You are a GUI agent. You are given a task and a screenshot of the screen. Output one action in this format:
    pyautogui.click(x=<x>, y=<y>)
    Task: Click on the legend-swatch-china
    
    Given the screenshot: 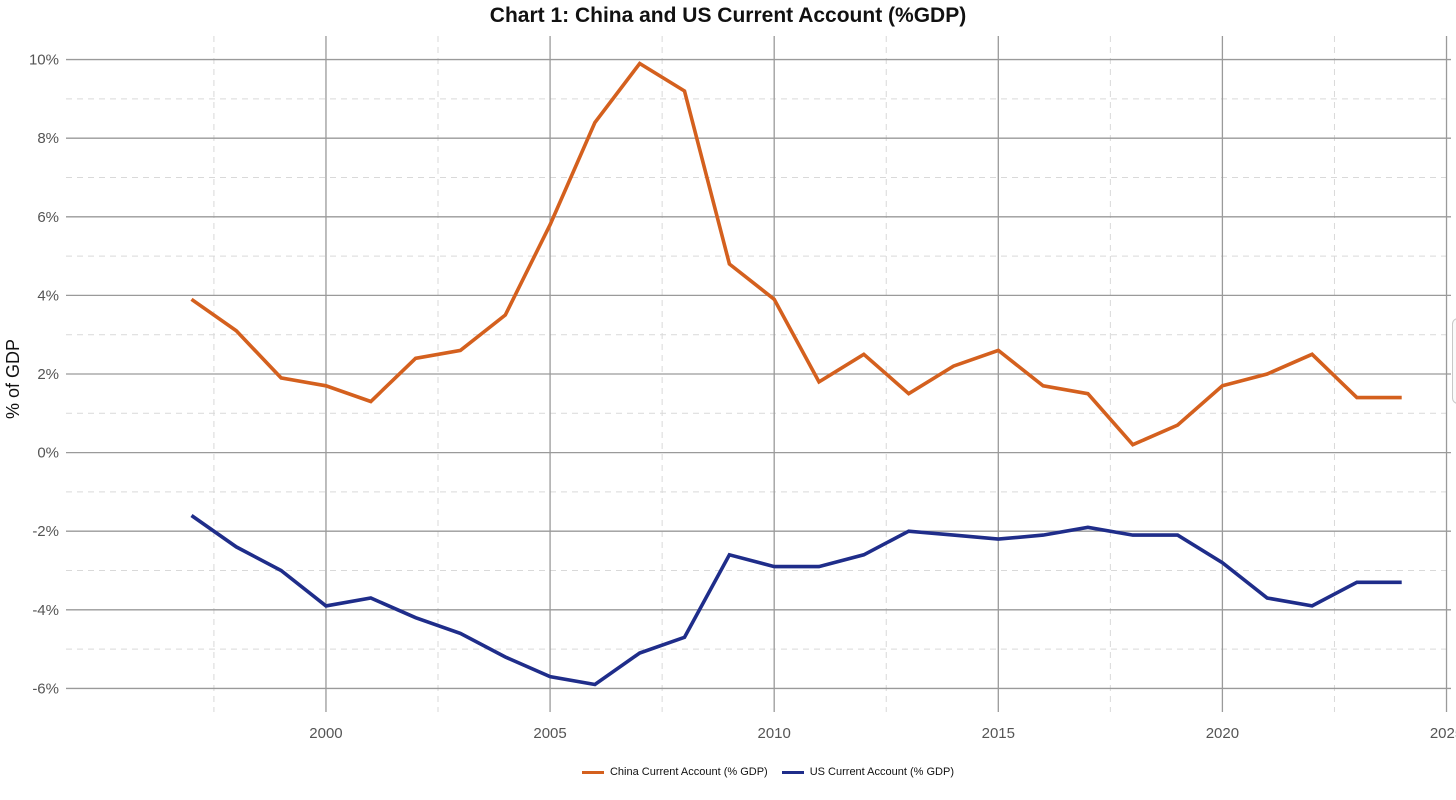 What is the action you would take?
    pyautogui.click(x=592, y=772)
    